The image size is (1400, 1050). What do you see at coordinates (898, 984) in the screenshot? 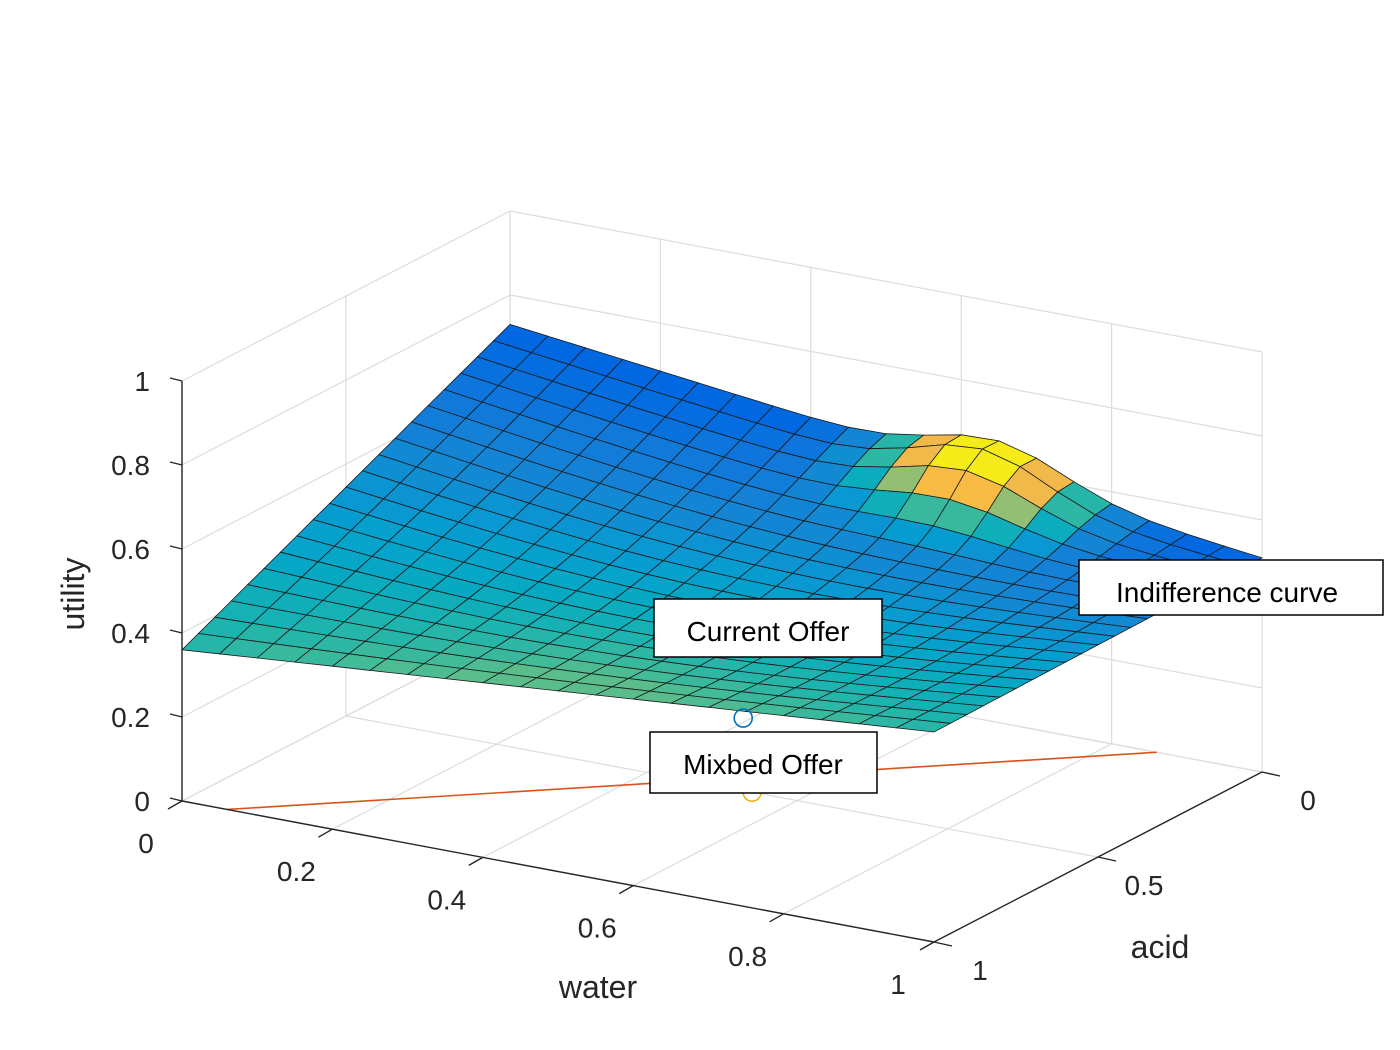
I see `x-tick-label: 1` at bounding box center [898, 984].